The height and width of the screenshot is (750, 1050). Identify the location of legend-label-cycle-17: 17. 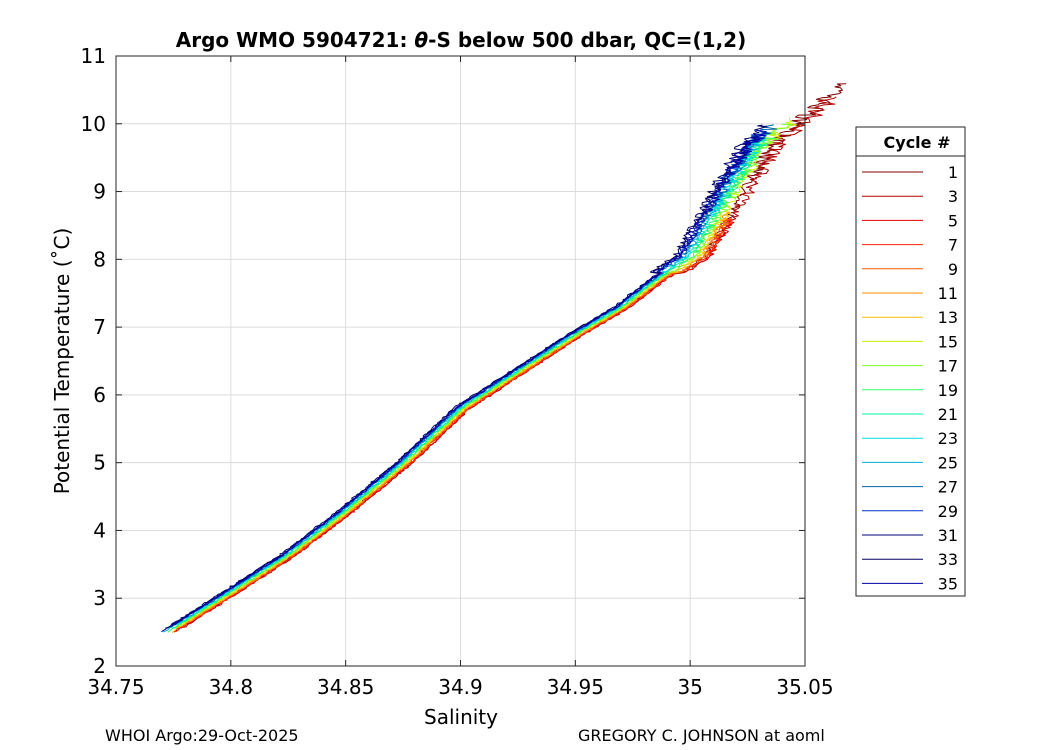
(948, 366).